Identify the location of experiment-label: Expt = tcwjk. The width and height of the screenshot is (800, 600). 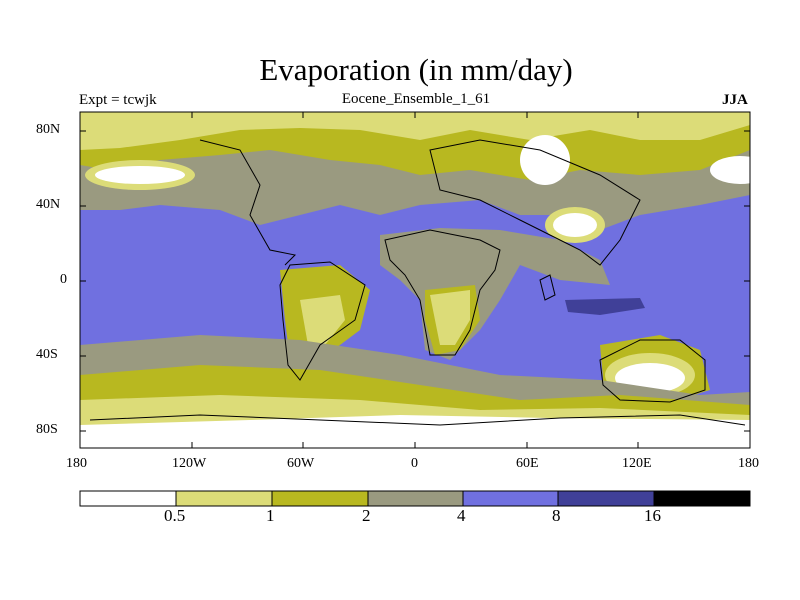
(118, 100).